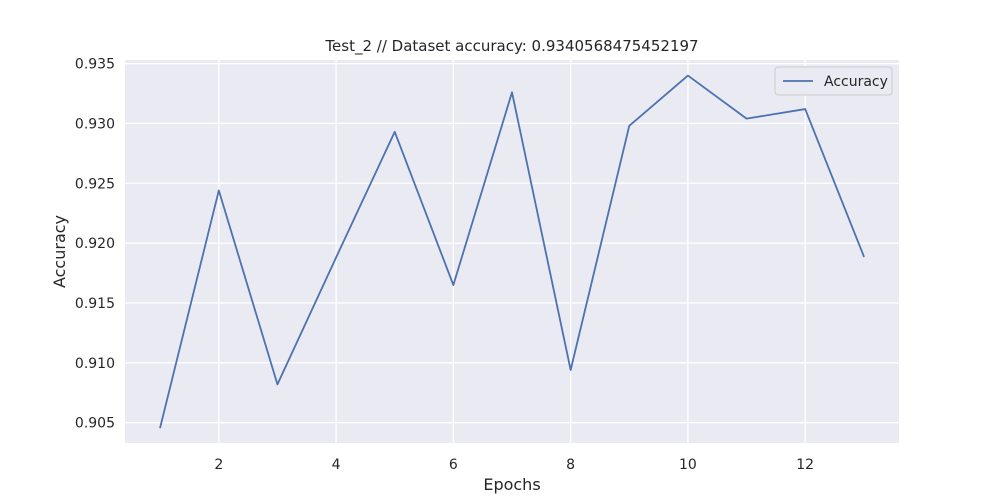  Describe the element at coordinates (514, 465) in the screenshot. I see `x-tick-labels: 2 4 6 8 10 12` at that location.